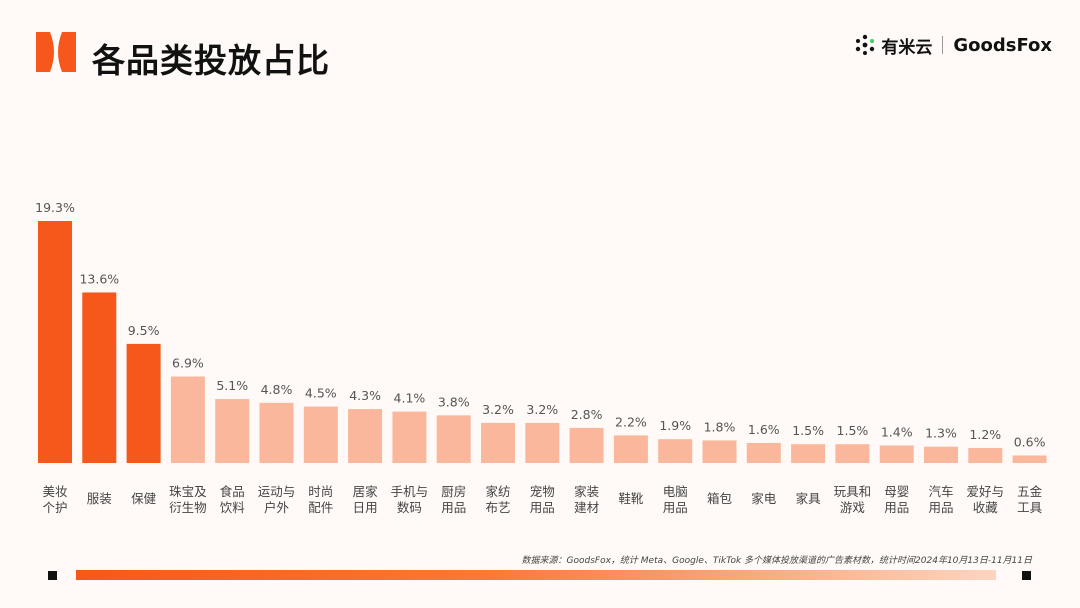 The image size is (1080, 608). I want to click on category-label: 五金工具, so click(1030, 499).